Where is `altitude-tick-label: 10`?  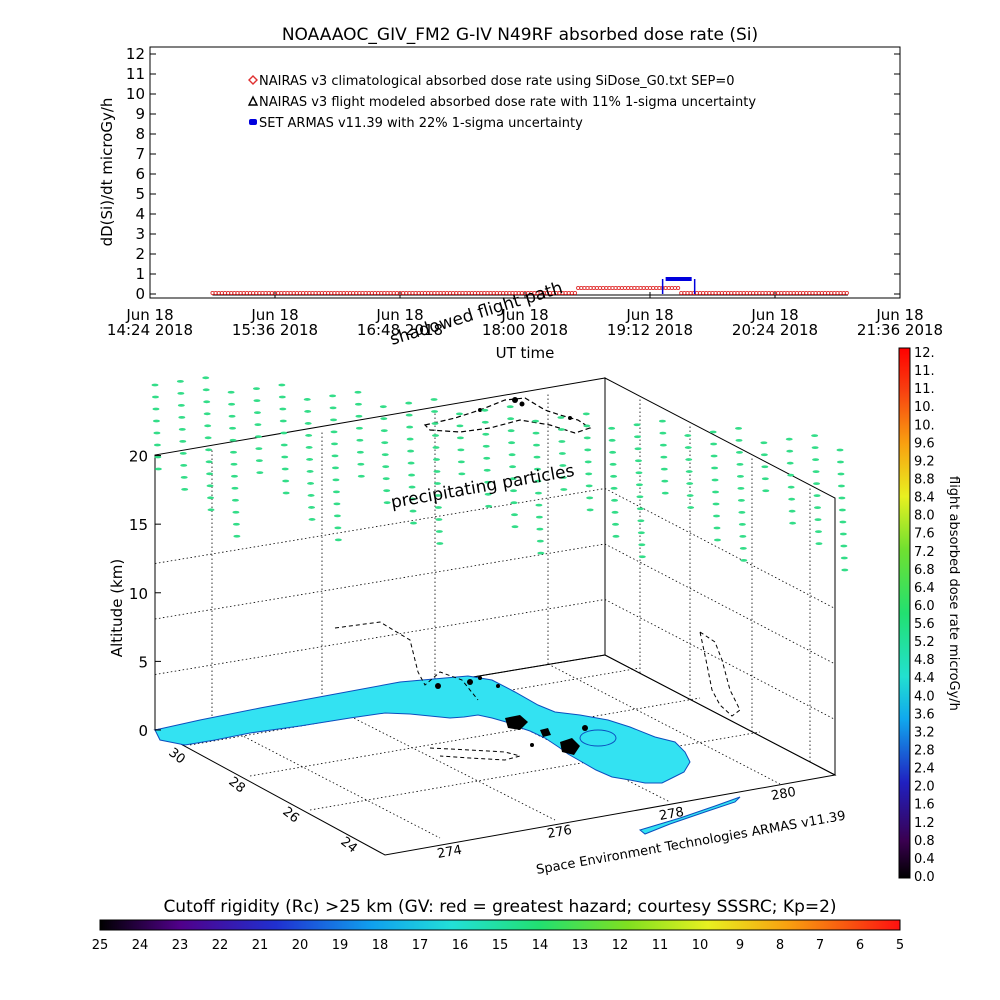 altitude-tick-label: 10 is located at coordinates (138, 594).